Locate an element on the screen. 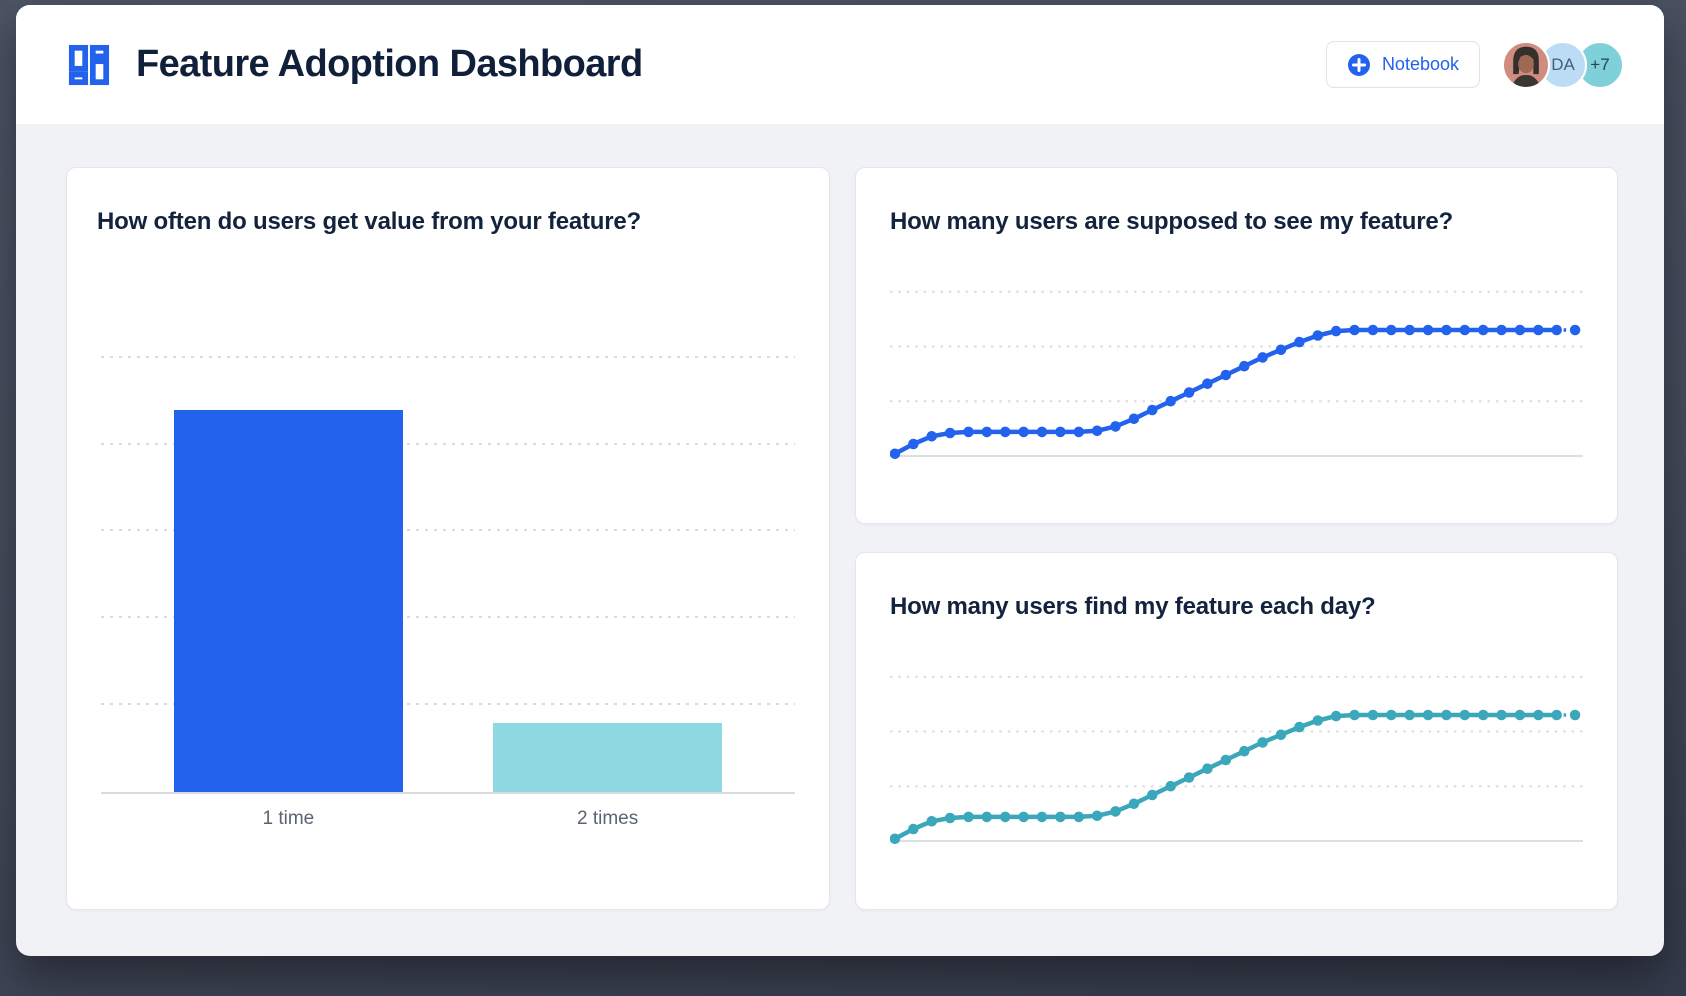 The image size is (1686, 996). plus-icon is located at coordinates (1359, 65).